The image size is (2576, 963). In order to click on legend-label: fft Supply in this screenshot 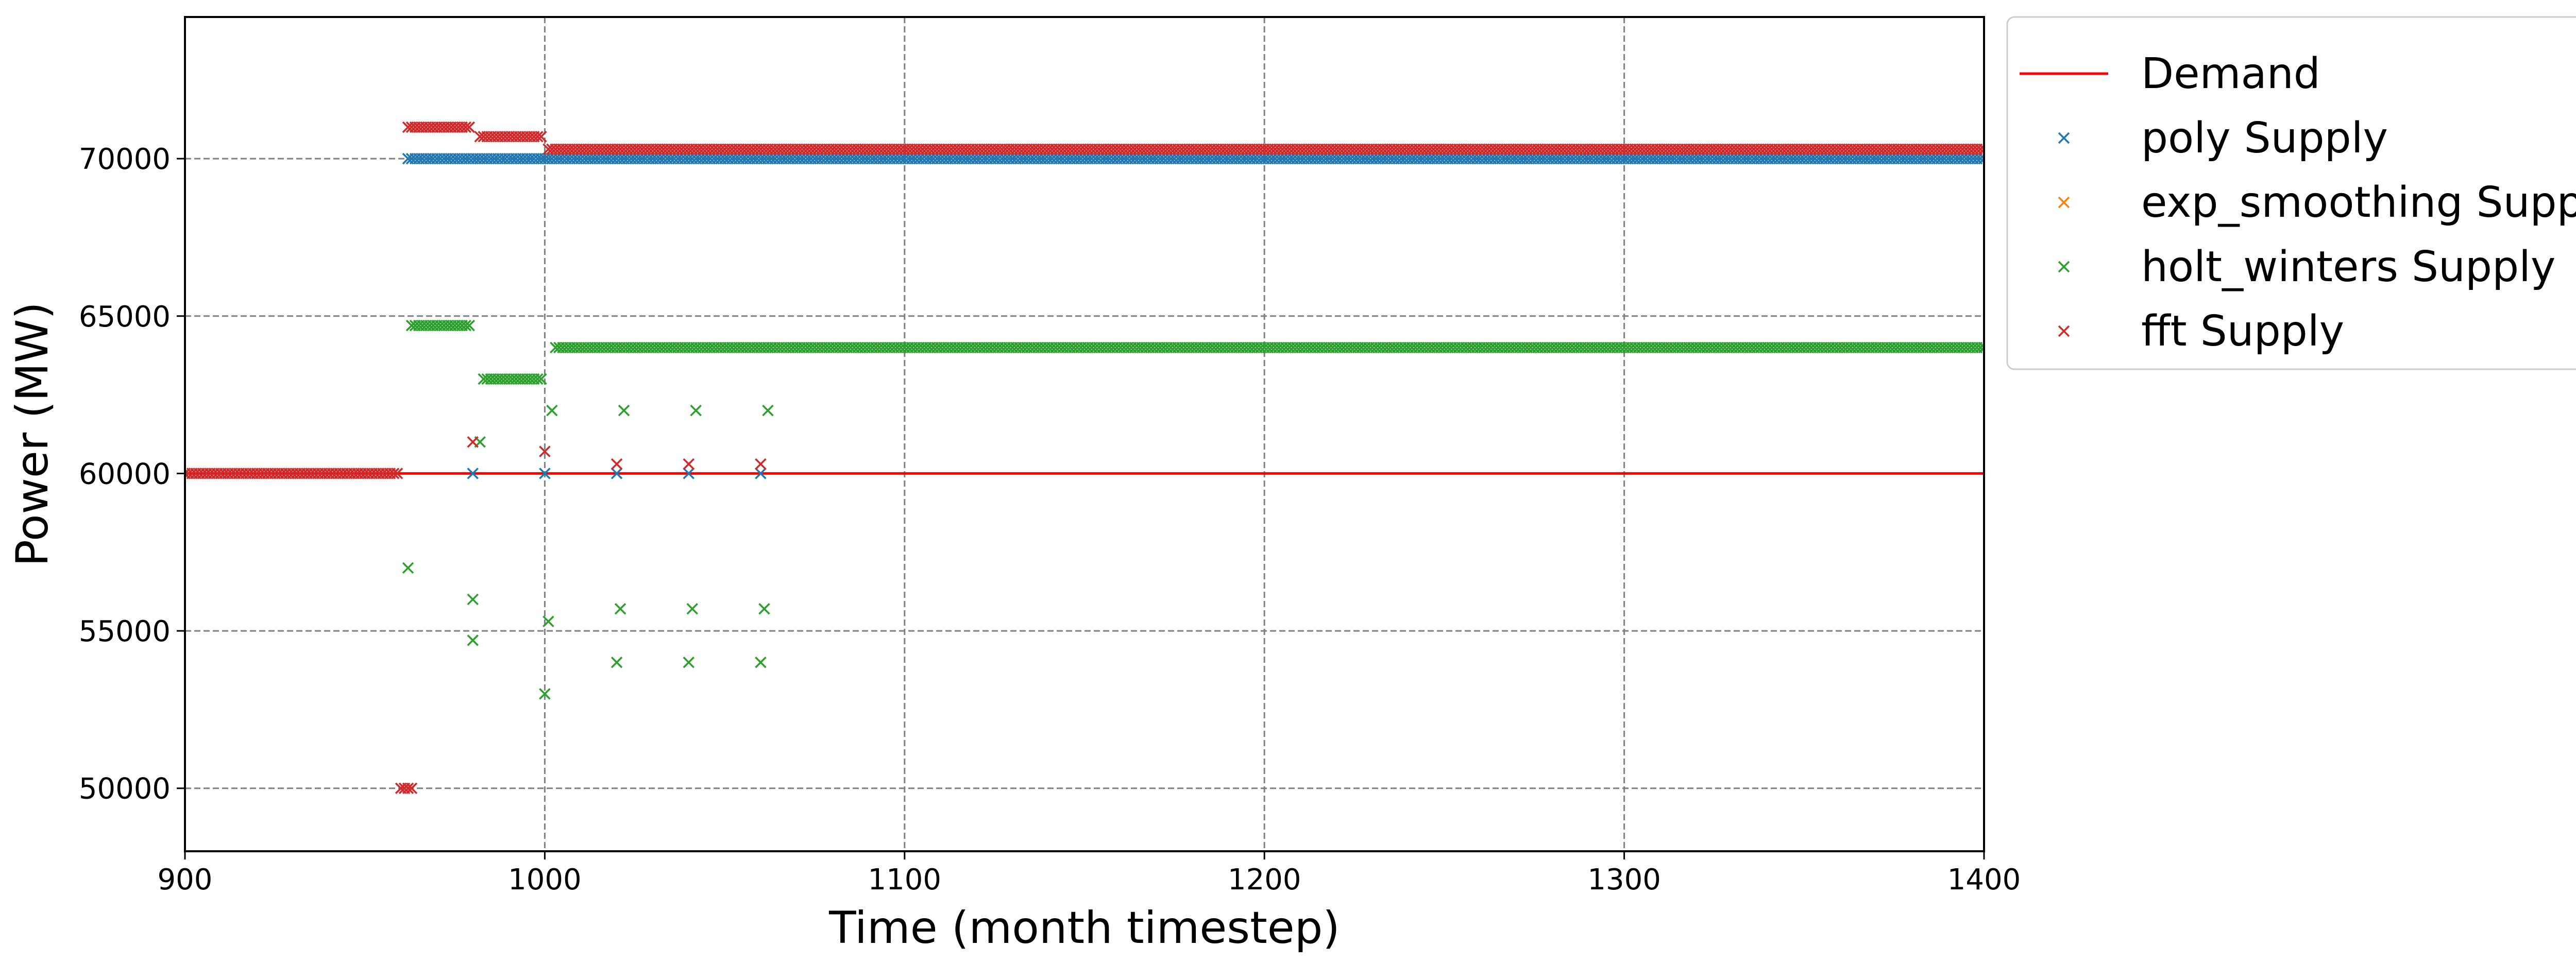, I will do `click(2242, 332)`.